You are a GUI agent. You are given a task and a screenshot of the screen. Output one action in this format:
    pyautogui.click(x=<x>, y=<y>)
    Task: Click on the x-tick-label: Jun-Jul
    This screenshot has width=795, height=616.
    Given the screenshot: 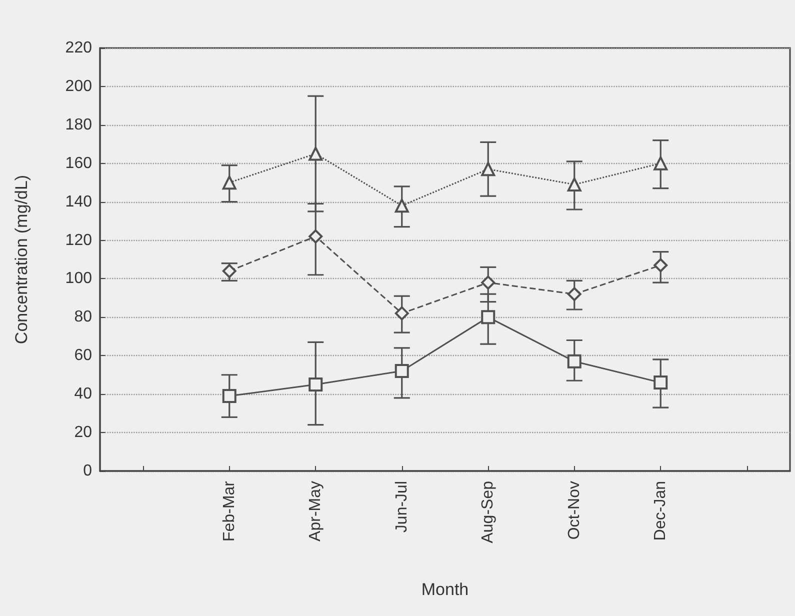 What is the action you would take?
    pyautogui.click(x=401, y=507)
    